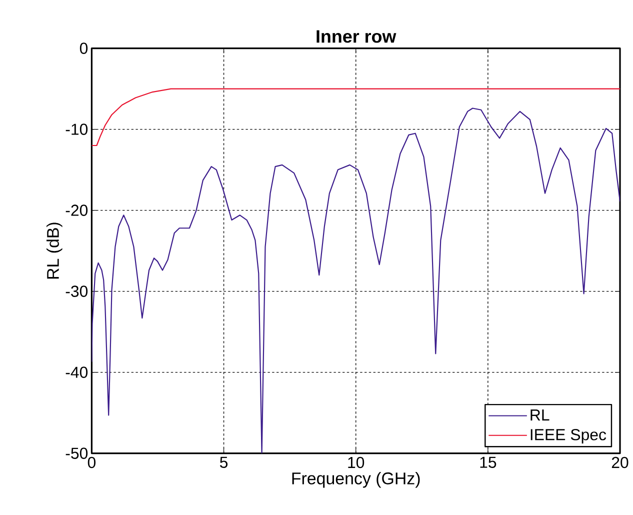  Describe the element at coordinates (54, 250) in the screenshot. I see `y-axis-title: RL (dB)` at that location.